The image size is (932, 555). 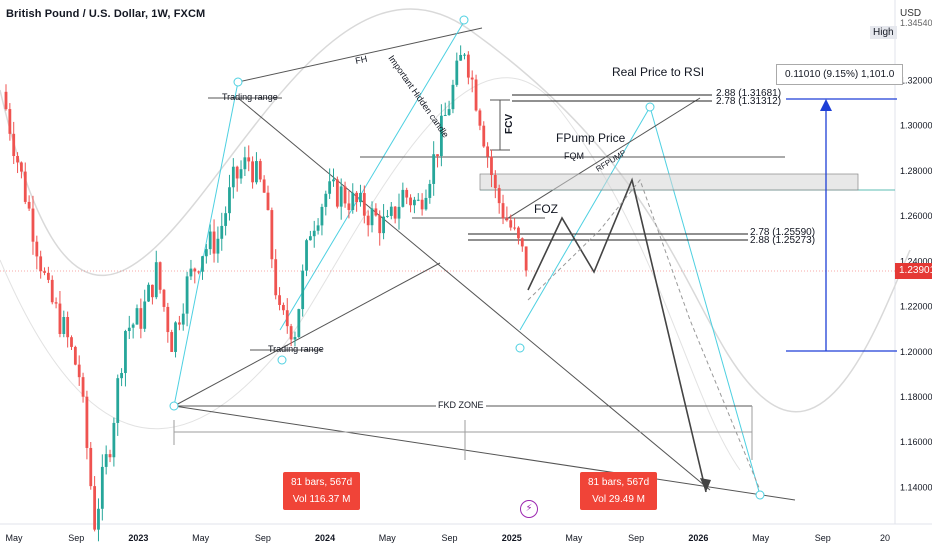 What do you see at coordinates (574, 538) in the screenshot?
I see `x-tick-label: May` at bounding box center [574, 538].